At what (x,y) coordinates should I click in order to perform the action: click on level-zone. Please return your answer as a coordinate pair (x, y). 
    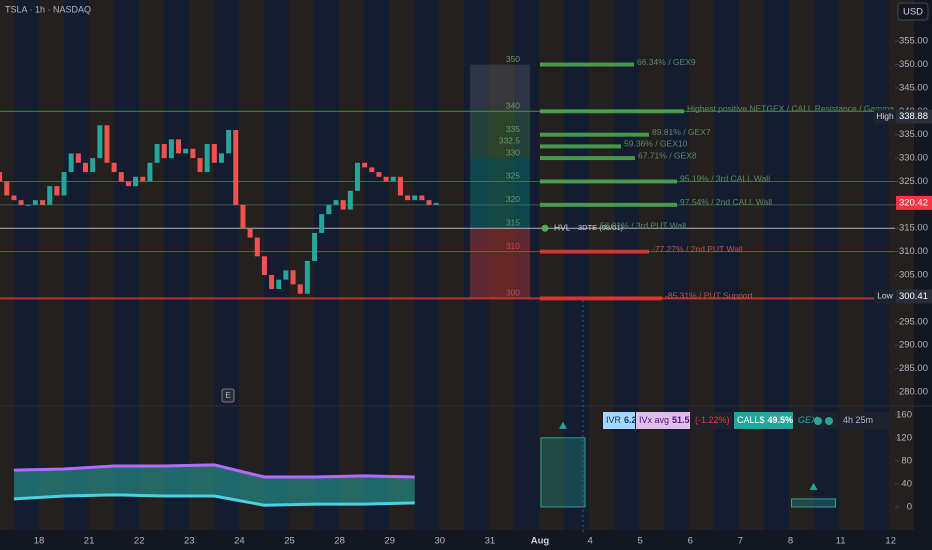
    Looking at the image, I should click on (500, 193).